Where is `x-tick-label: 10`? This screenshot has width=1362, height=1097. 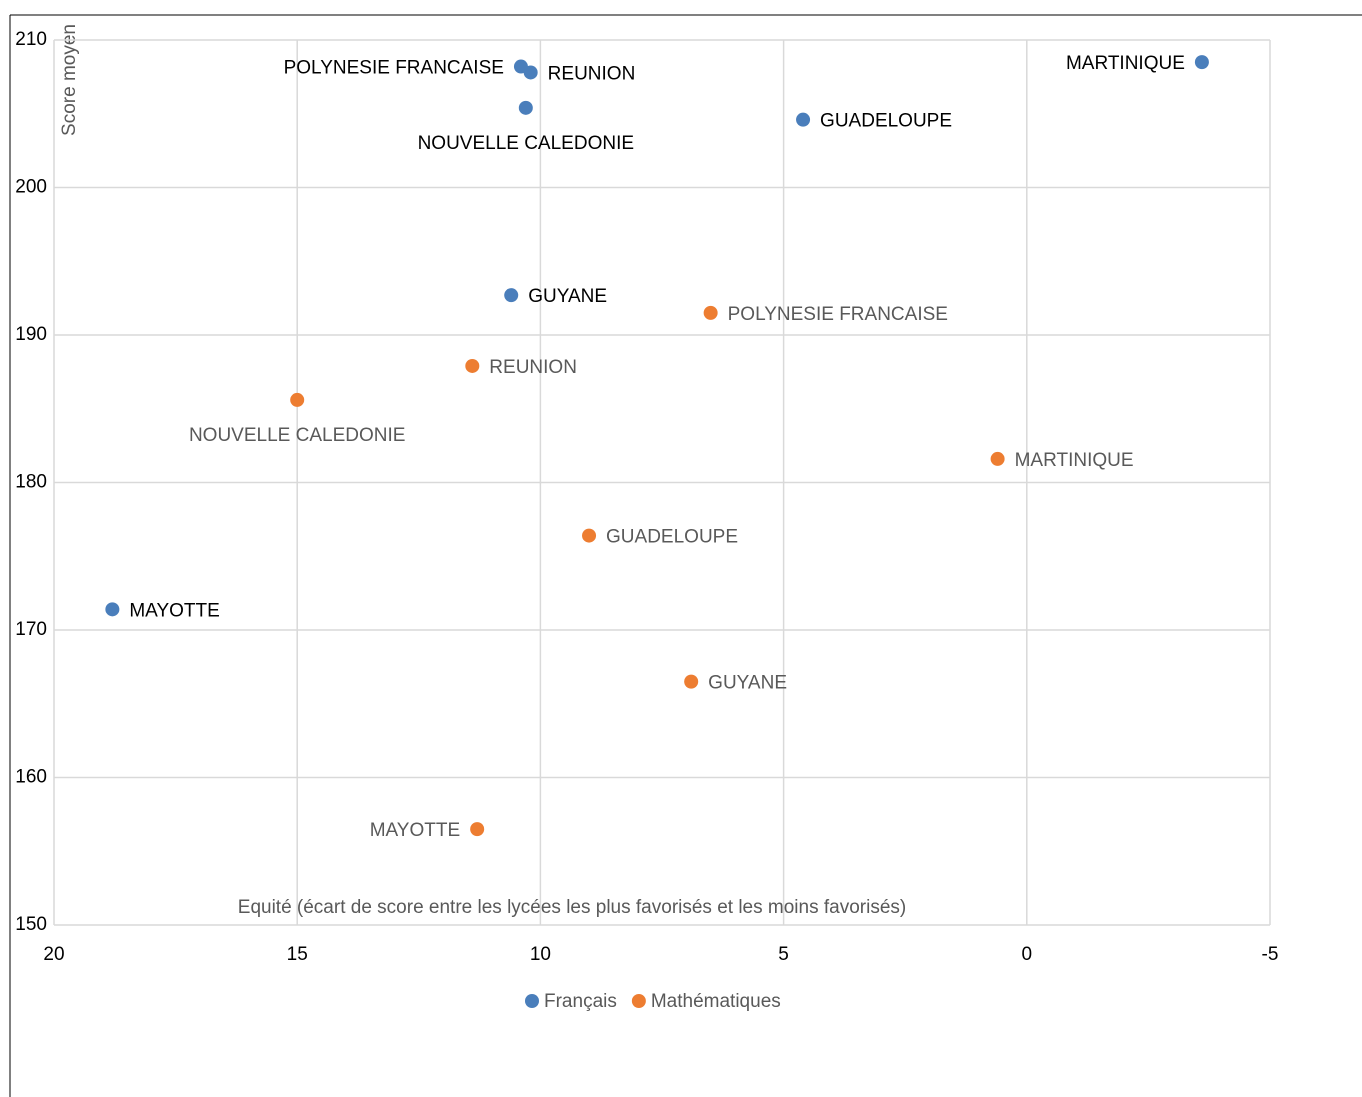
x-tick-label: 10 is located at coordinates (540, 954).